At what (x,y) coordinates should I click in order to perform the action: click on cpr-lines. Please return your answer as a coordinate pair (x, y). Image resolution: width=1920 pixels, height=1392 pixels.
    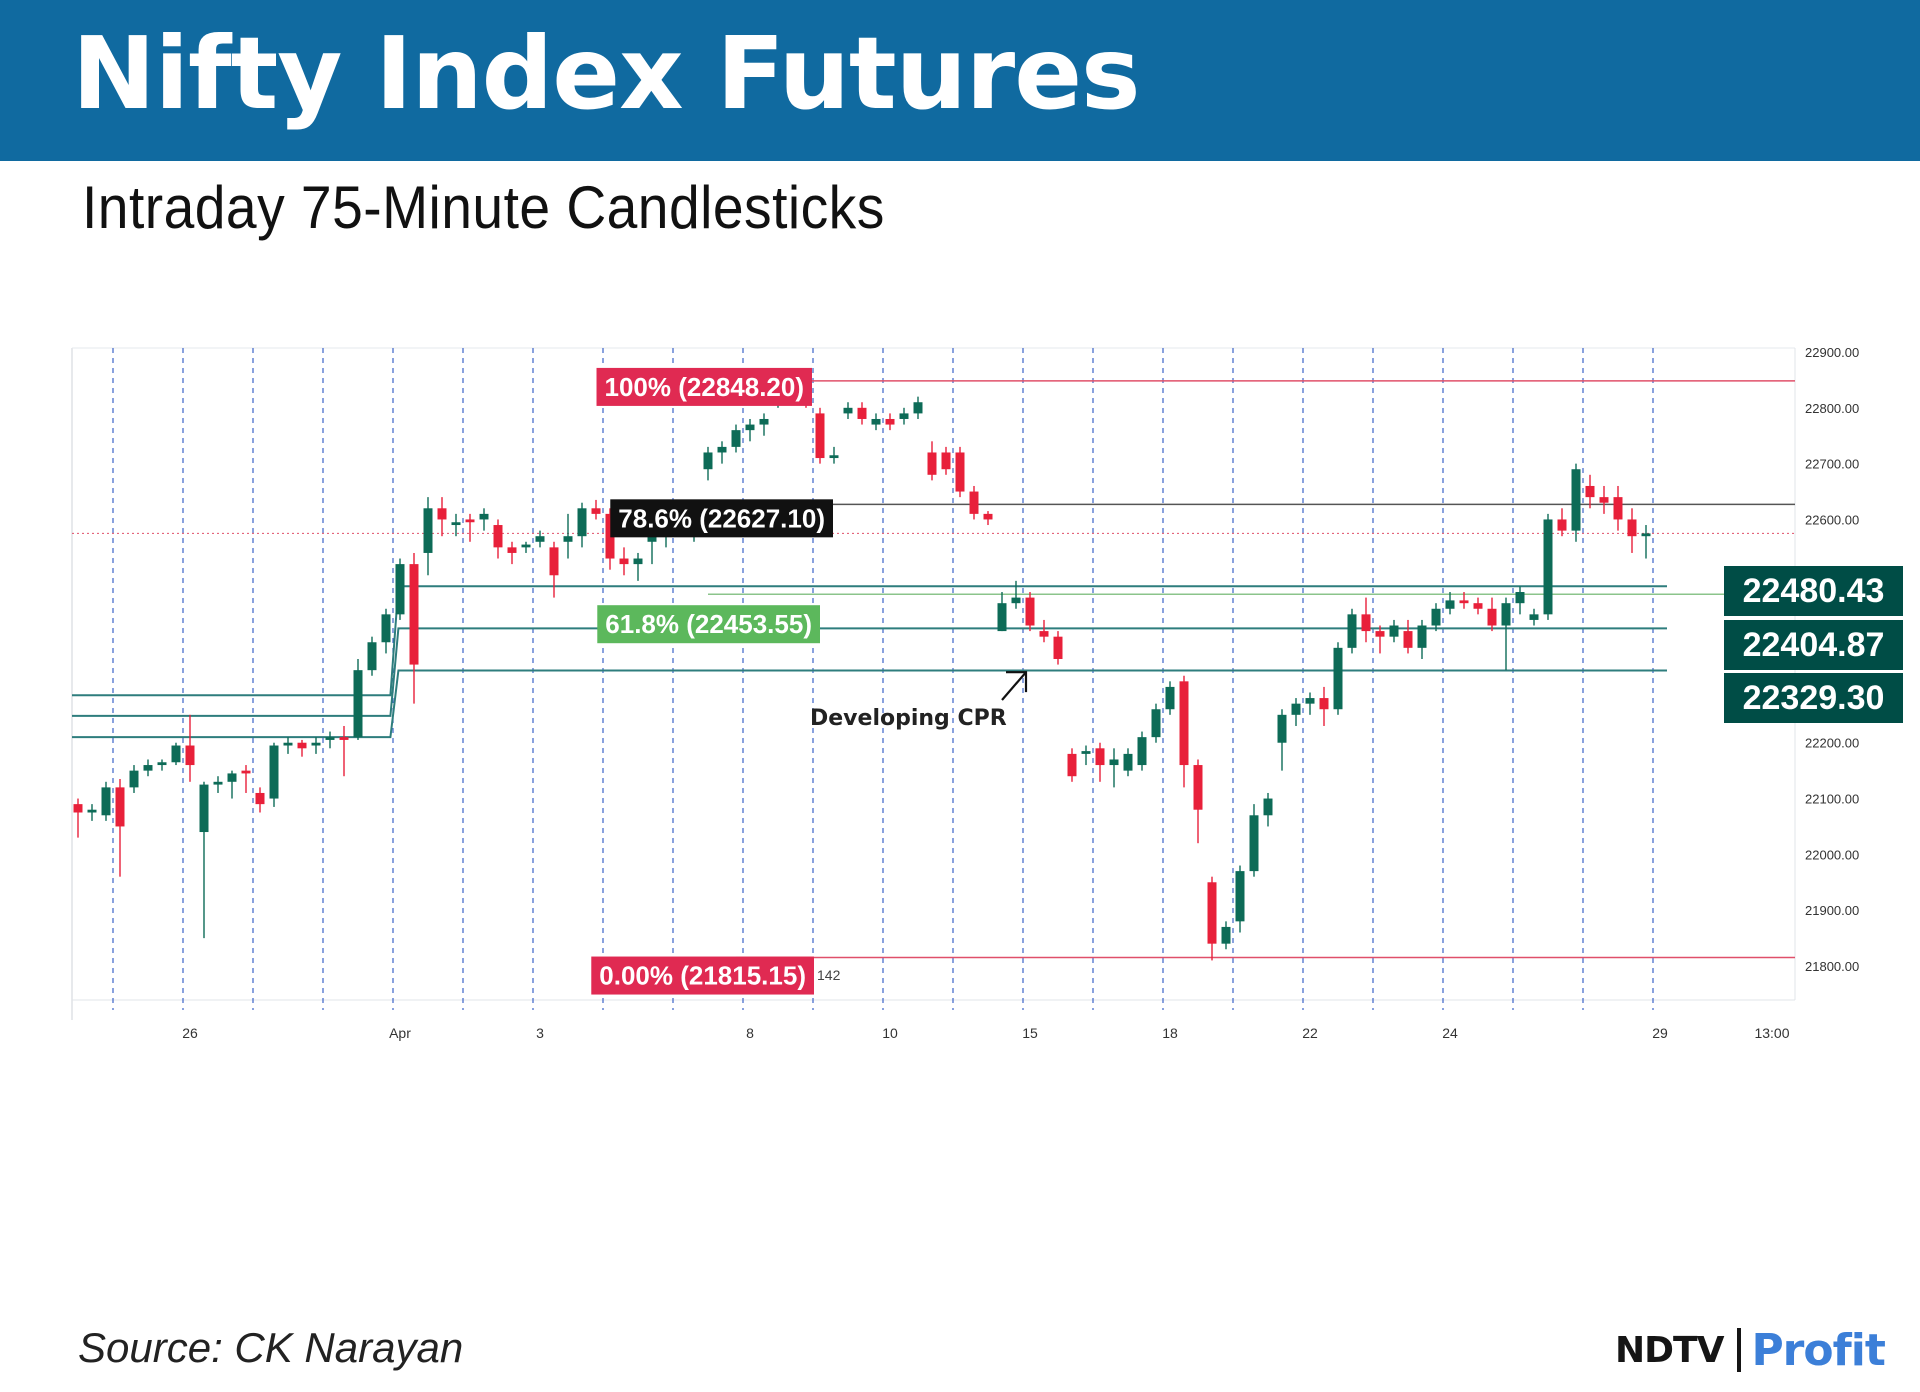
    Looking at the image, I should click on (983, 635).